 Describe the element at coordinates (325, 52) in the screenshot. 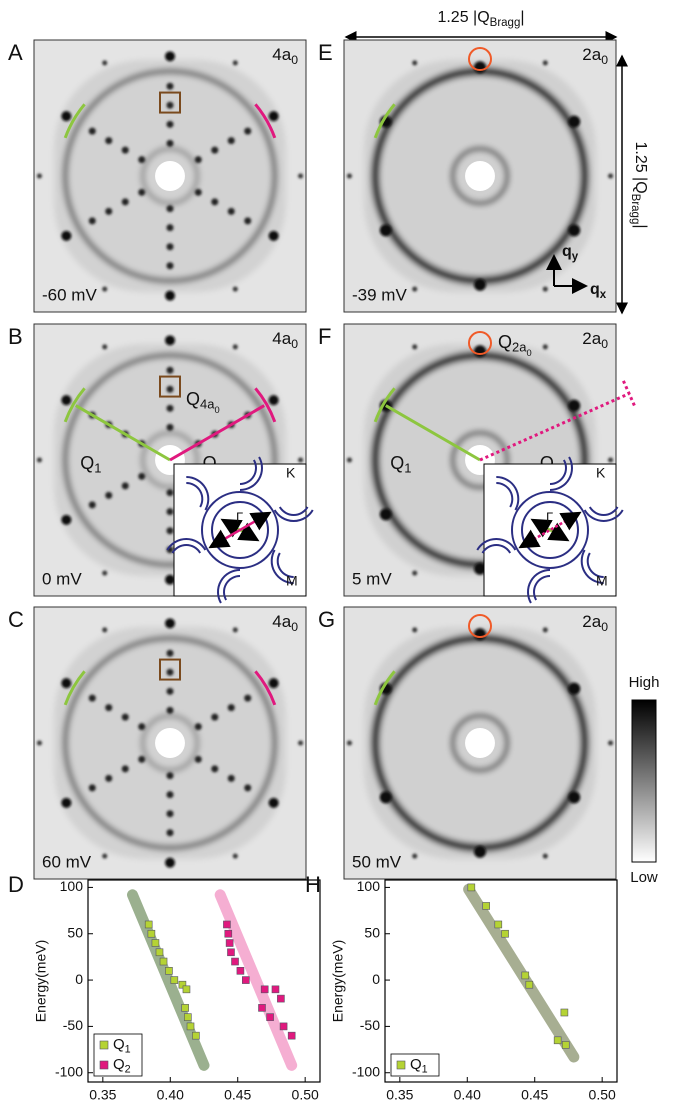

I see `panel-letter: E` at that location.